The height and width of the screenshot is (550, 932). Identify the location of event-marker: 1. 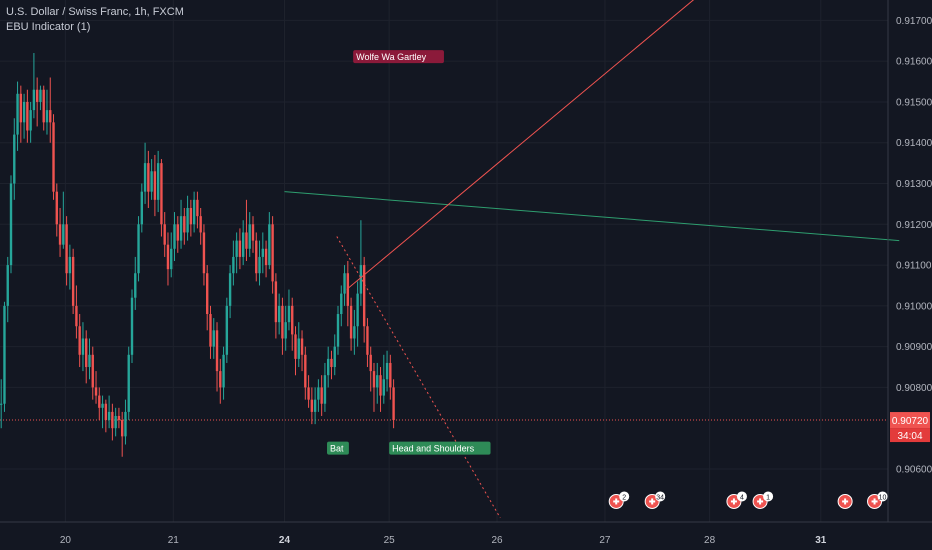
(763, 500).